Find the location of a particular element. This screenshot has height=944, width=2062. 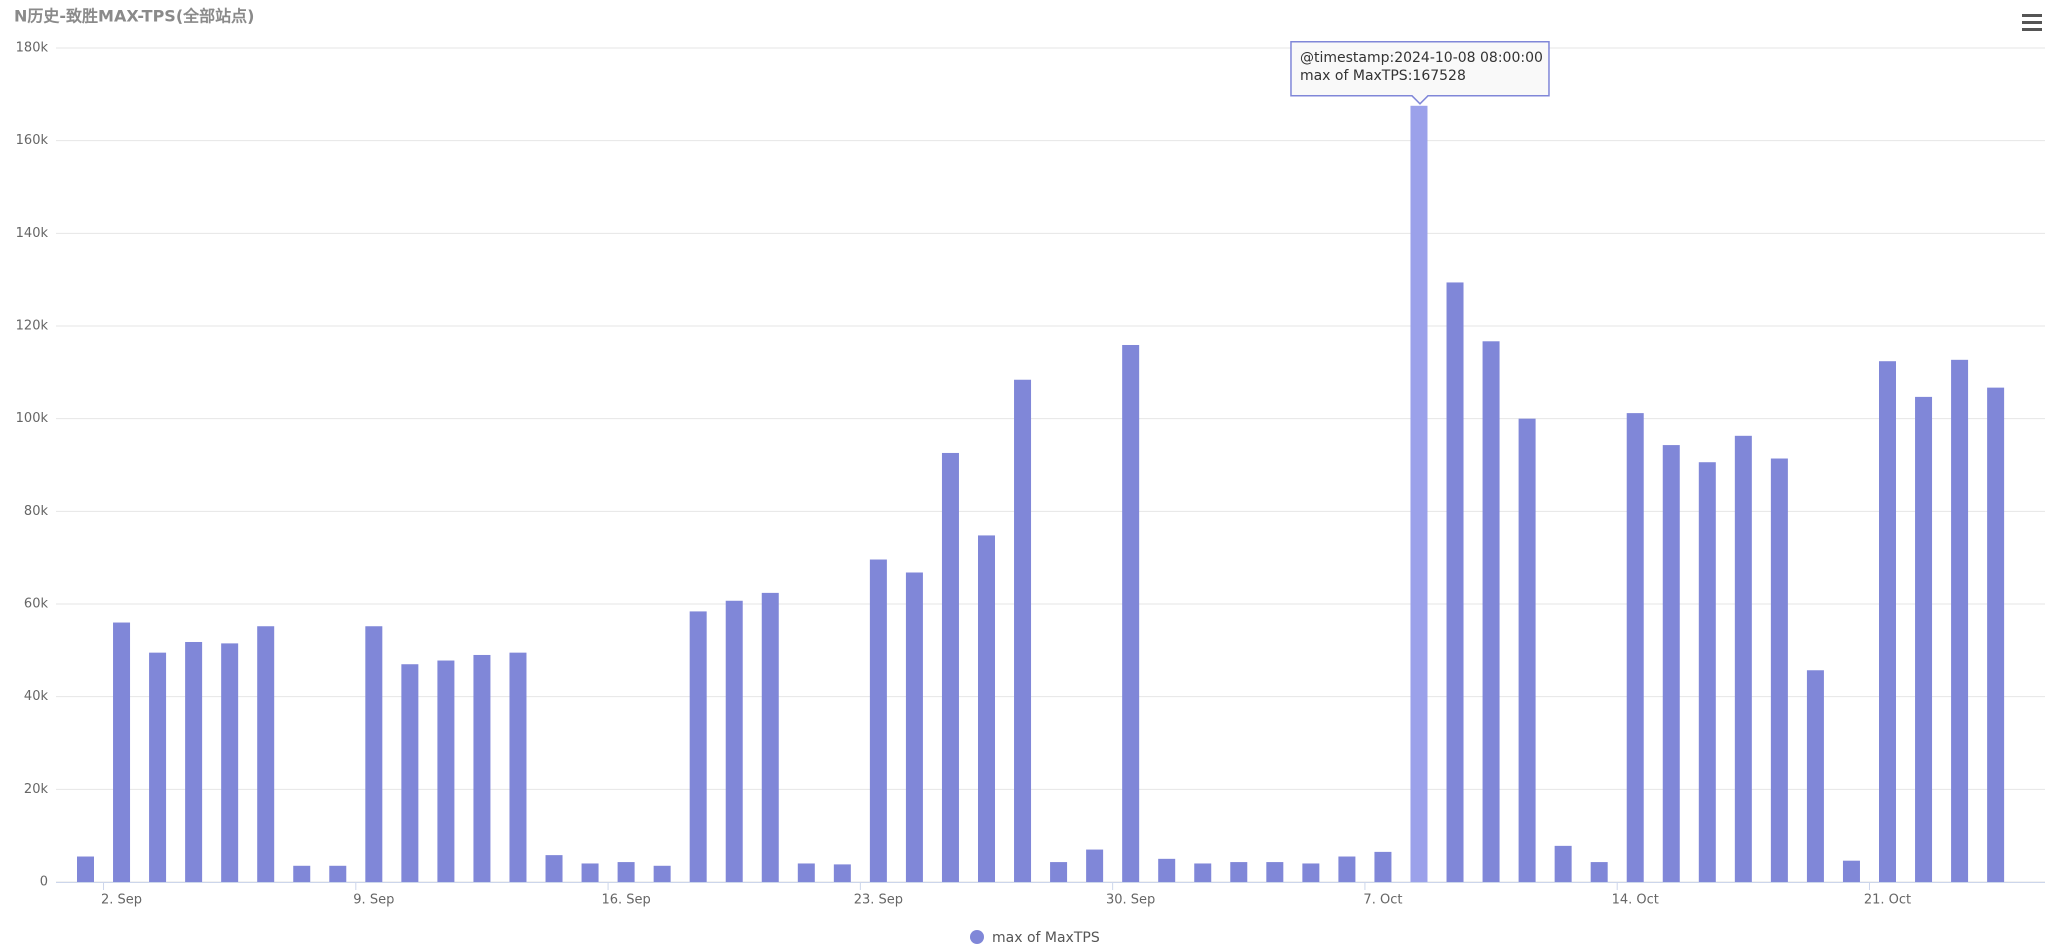

x-tick-label: 7. Oct is located at coordinates (1382, 900).